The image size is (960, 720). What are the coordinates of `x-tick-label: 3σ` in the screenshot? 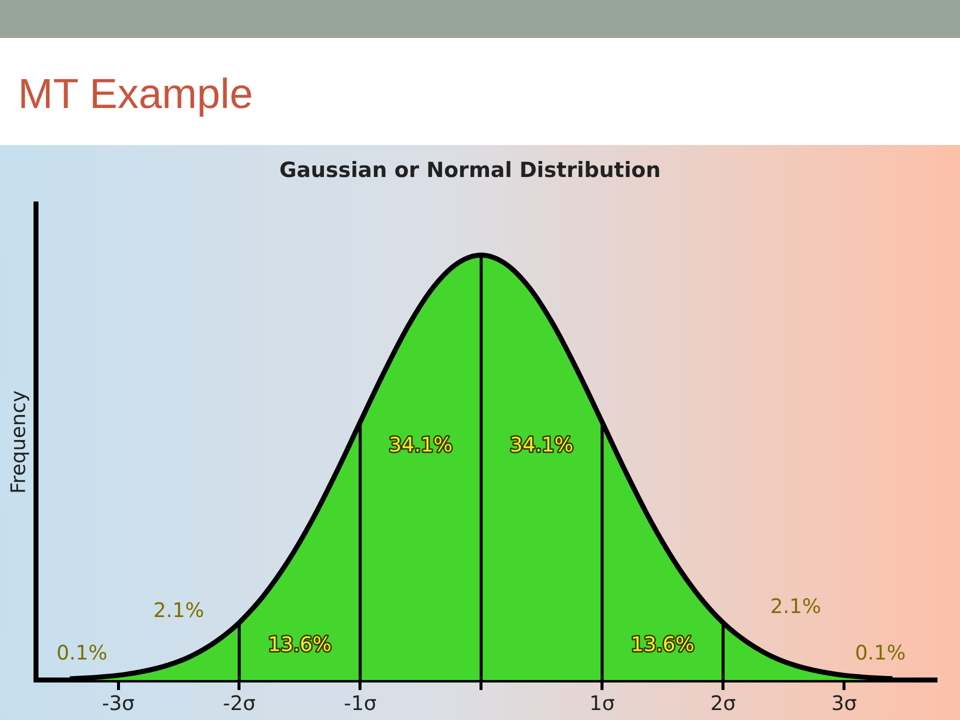 It's located at (844, 703).